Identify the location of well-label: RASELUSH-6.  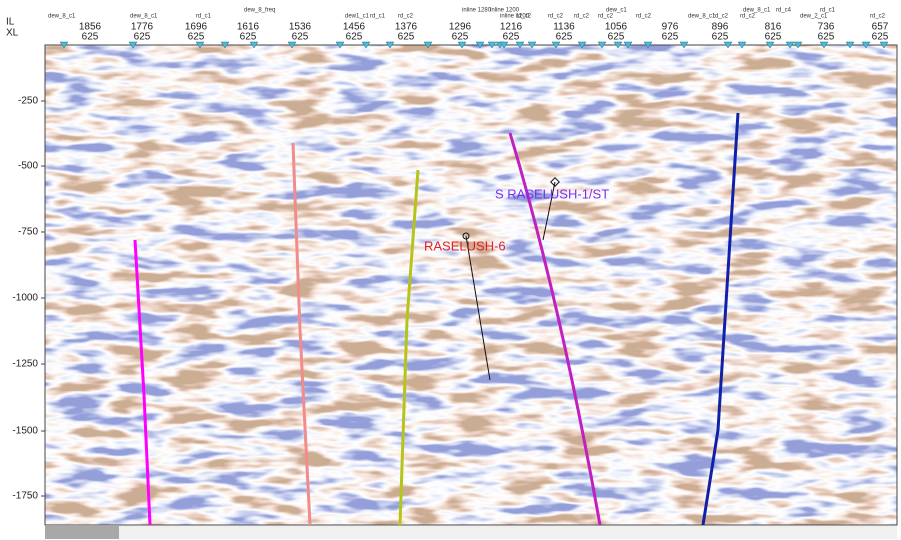
(465, 245).